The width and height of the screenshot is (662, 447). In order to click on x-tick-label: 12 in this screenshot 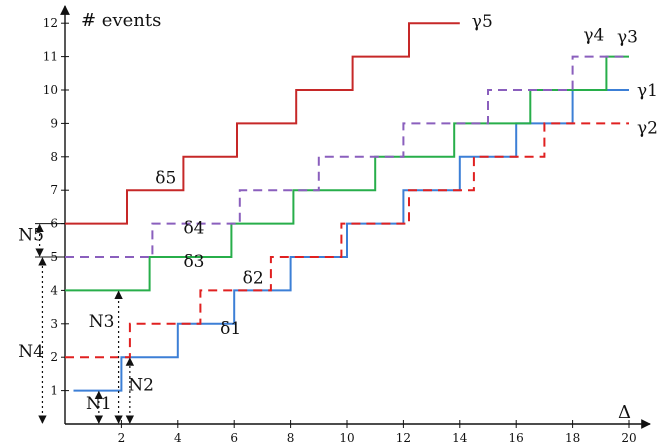, I will do `click(403, 438)`.